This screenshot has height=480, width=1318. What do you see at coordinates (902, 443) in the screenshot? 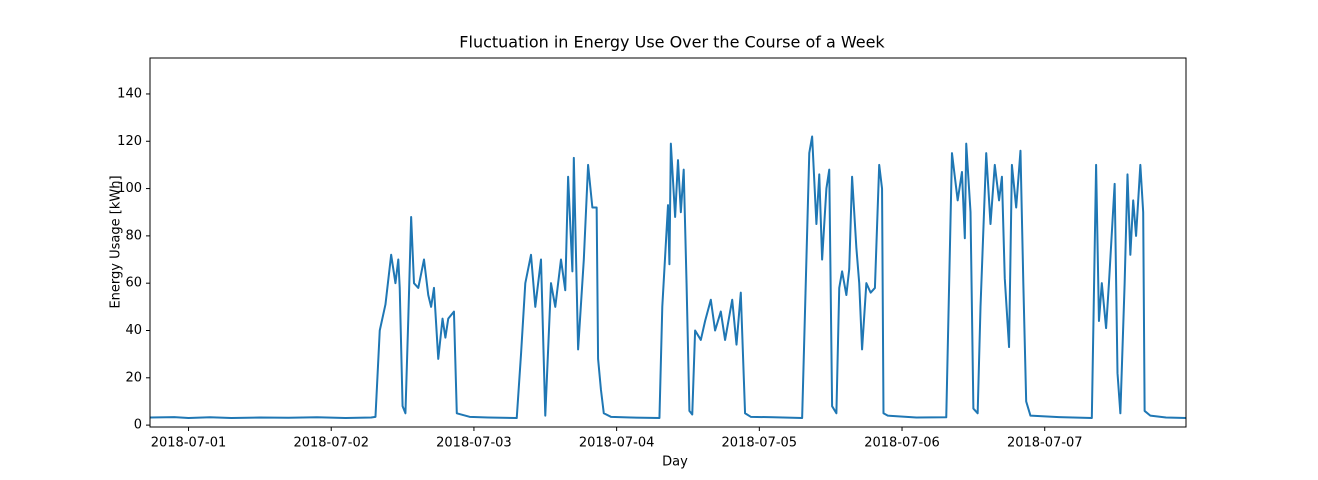
I see `x-tick-label: 2018-07-06` at bounding box center [902, 443].